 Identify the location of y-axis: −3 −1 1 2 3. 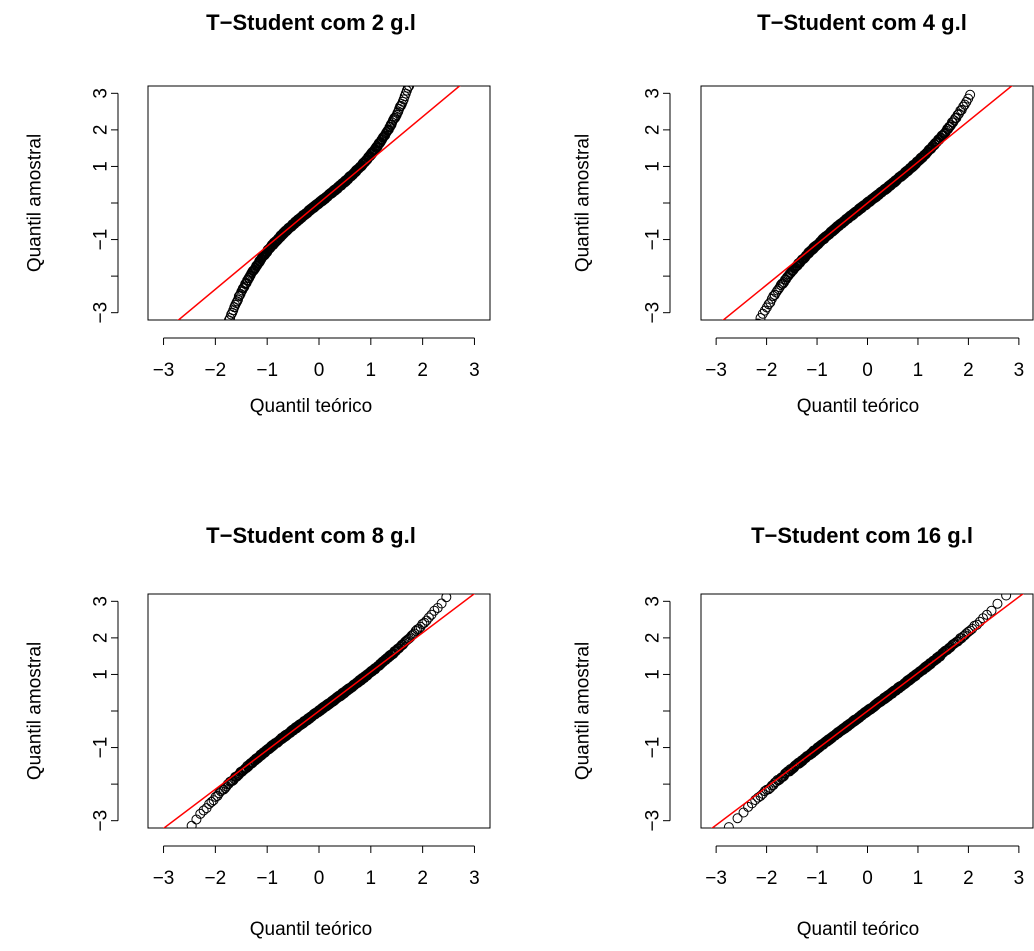
(105, 714).